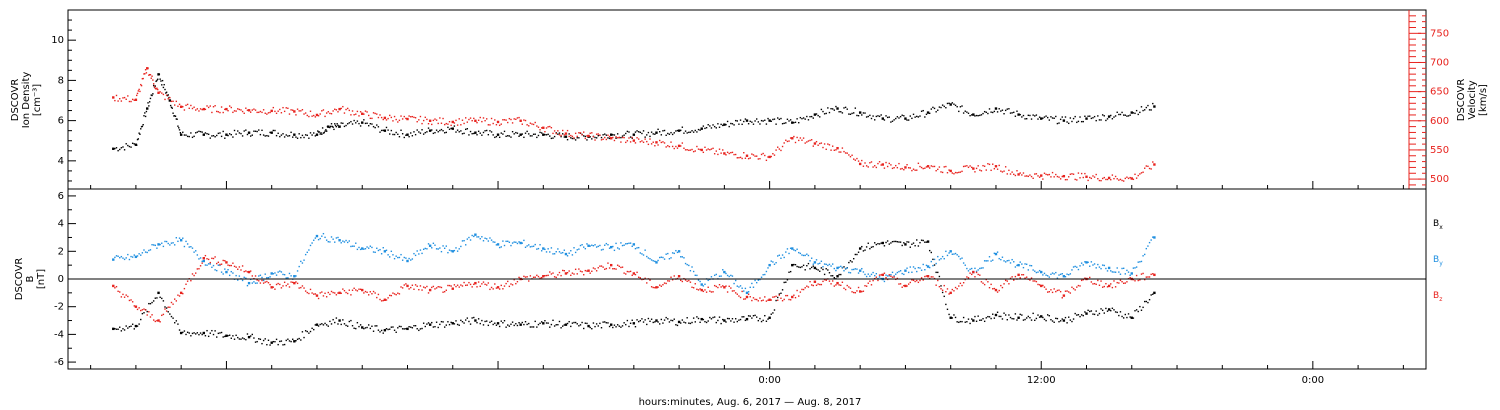 The image size is (1500, 410). I want to click on data-point-velocity, so click(407, 119).